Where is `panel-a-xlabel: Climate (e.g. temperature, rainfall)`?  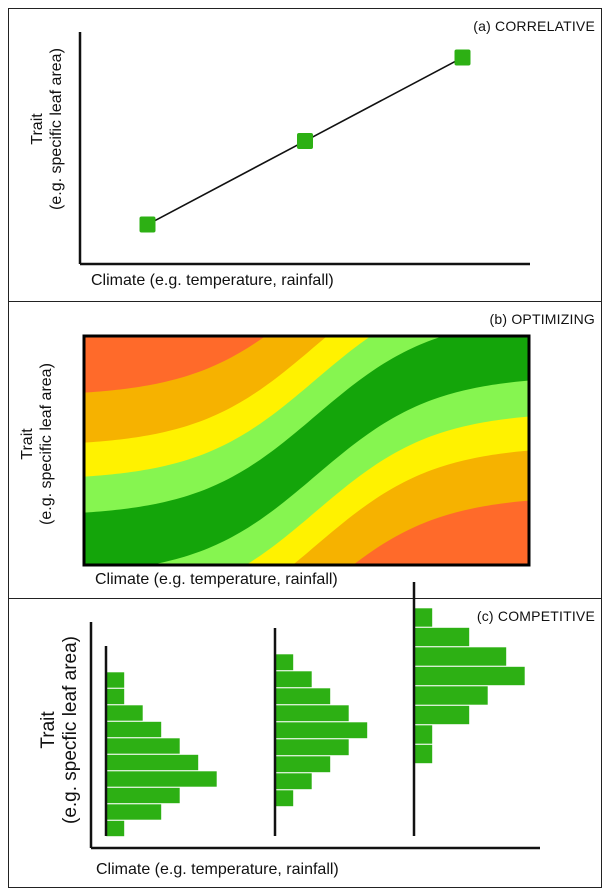
panel-a-xlabel: Climate (e.g. temperature, rainfall) is located at coordinates (212, 280).